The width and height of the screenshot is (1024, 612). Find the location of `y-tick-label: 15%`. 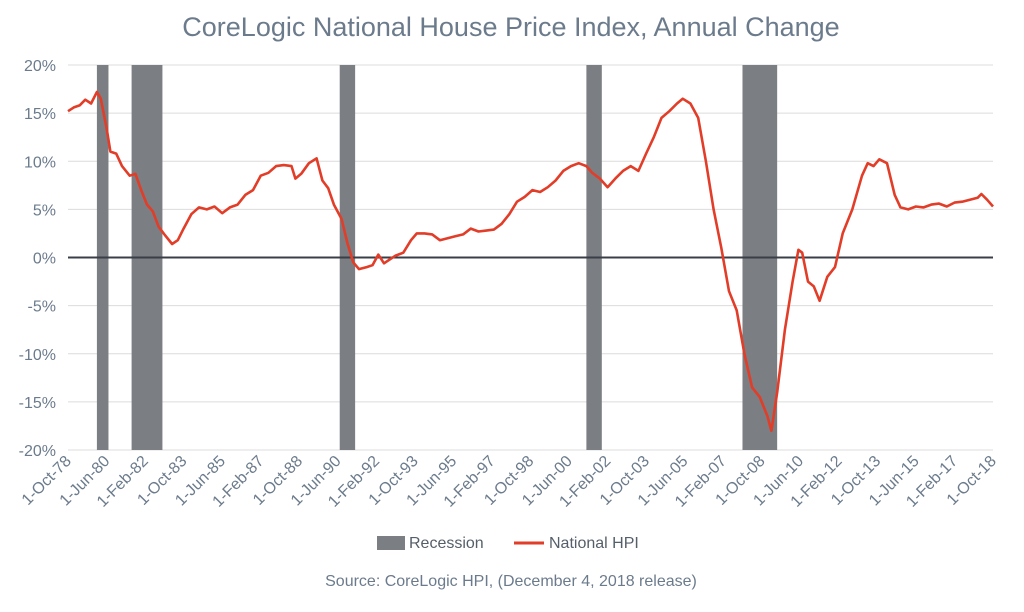

y-tick-label: 15% is located at coordinates (40, 114).